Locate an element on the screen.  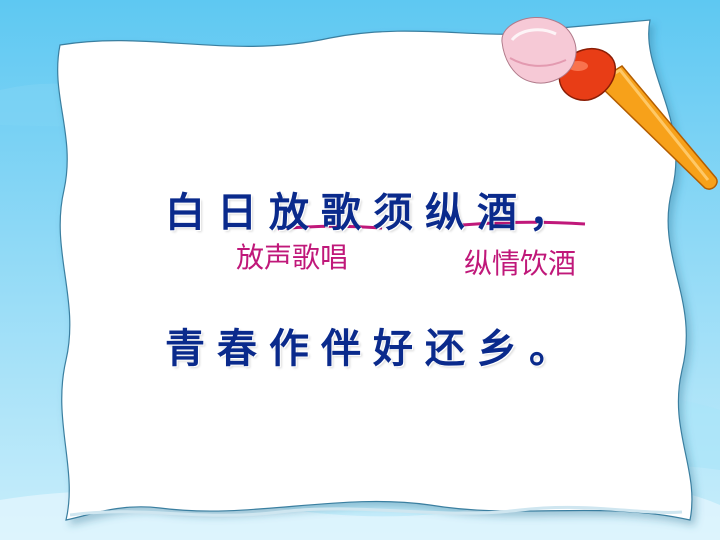
annotation-fang-ge: 放声歌唱 is located at coordinates (292, 257).